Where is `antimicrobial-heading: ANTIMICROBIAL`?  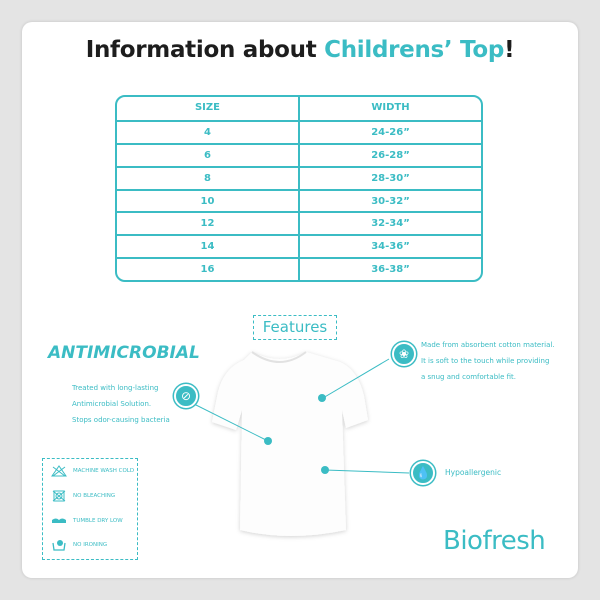 antimicrobial-heading: ANTIMICROBIAL is located at coordinates (124, 353).